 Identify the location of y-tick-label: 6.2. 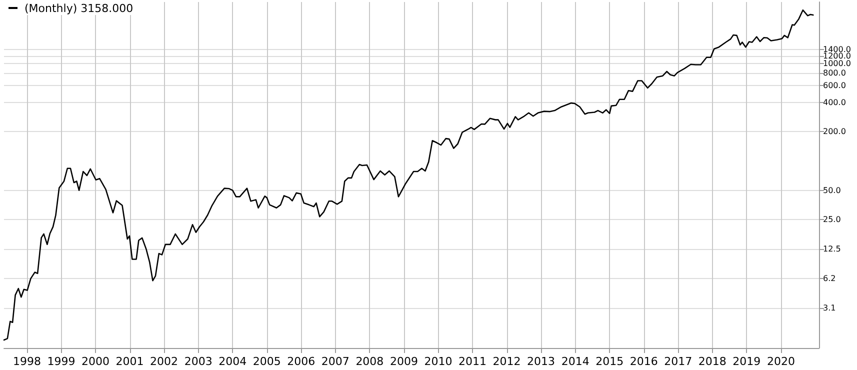
(829, 279).